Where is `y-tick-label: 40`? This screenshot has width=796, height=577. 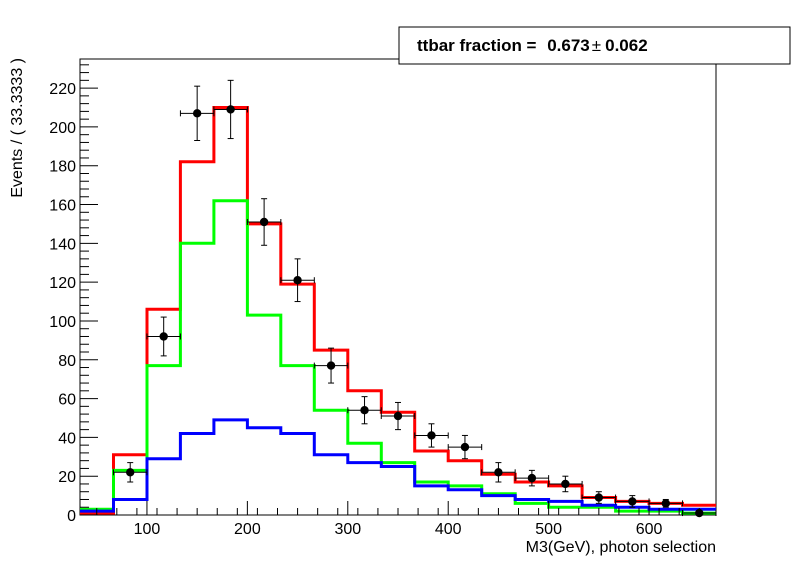
y-tick-label: 40 is located at coordinates (67, 438).